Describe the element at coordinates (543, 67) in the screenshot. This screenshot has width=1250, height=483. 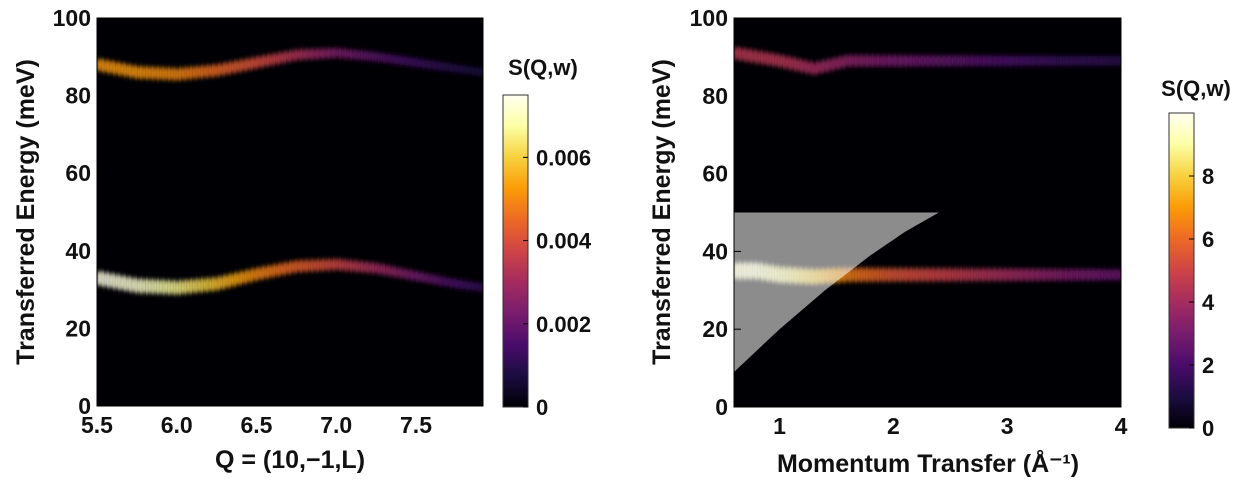
I see `left-colorbar-label: S(Q,w)` at that location.